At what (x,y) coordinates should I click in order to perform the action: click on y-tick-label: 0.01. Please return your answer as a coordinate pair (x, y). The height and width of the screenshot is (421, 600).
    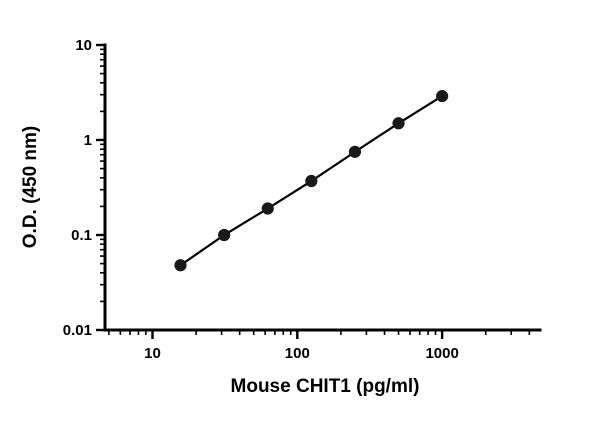
    Looking at the image, I should click on (77, 330).